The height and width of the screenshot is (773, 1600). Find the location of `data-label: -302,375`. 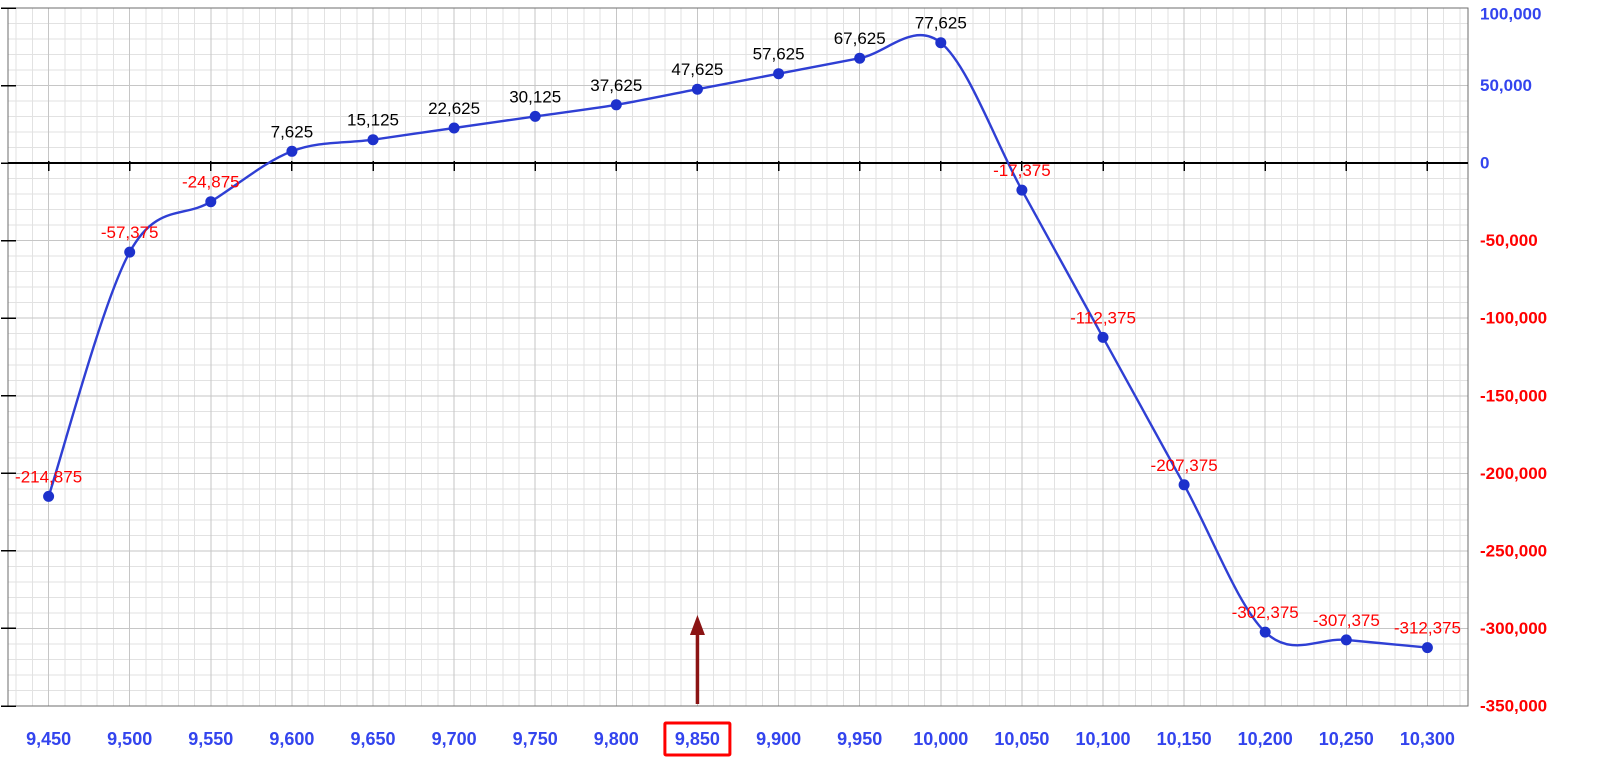

data-label: -302,375 is located at coordinates (1265, 612).